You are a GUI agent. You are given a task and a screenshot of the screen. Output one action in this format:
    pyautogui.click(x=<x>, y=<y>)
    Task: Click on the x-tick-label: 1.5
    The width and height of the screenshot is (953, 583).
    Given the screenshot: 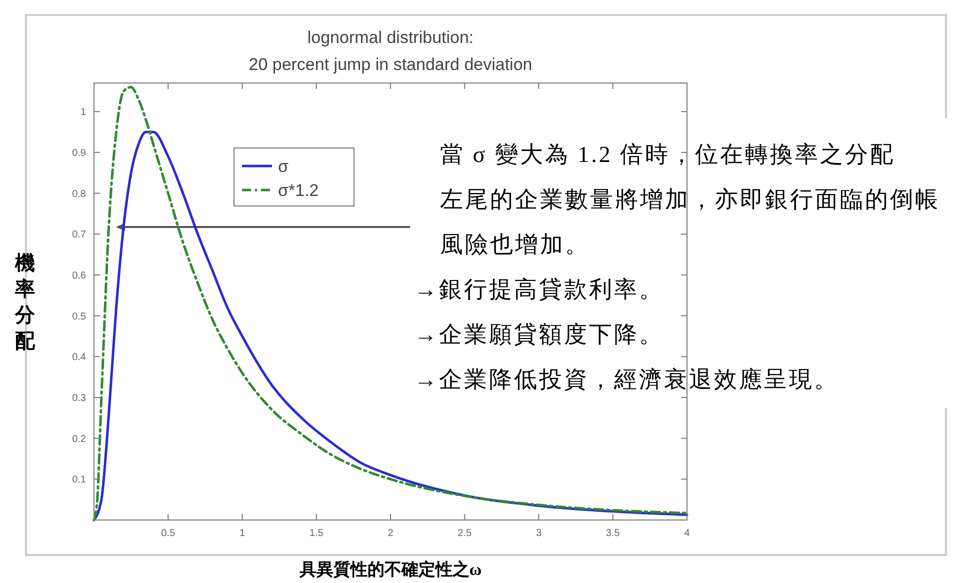 What is the action you would take?
    pyautogui.click(x=316, y=533)
    